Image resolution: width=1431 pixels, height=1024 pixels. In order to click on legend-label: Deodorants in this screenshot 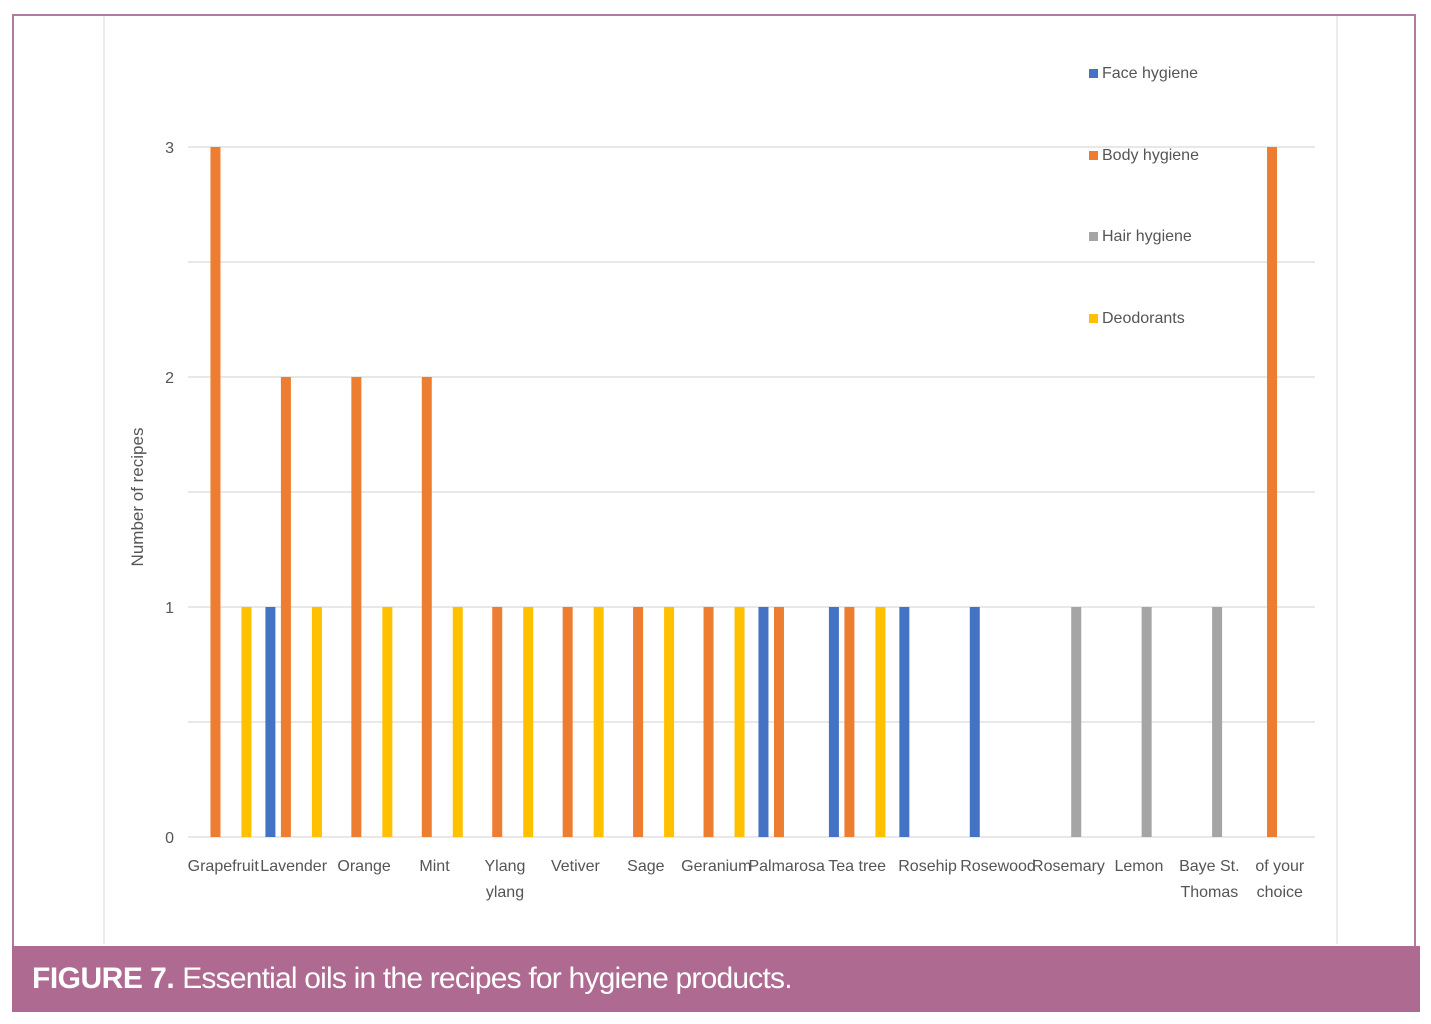, I will do `click(1143, 318)`.